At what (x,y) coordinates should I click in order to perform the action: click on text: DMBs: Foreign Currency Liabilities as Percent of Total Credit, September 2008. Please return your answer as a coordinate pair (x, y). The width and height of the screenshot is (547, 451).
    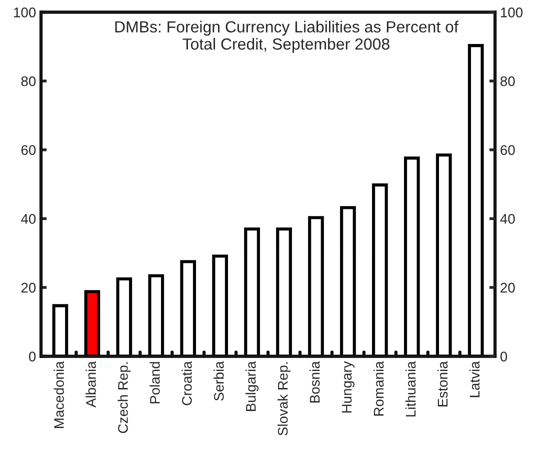
    Looking at the image, I should click on (286, 36).